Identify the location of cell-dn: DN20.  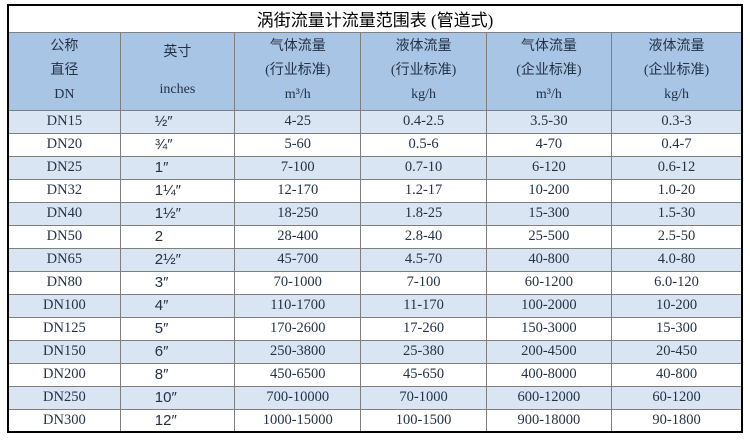
(64, 144).